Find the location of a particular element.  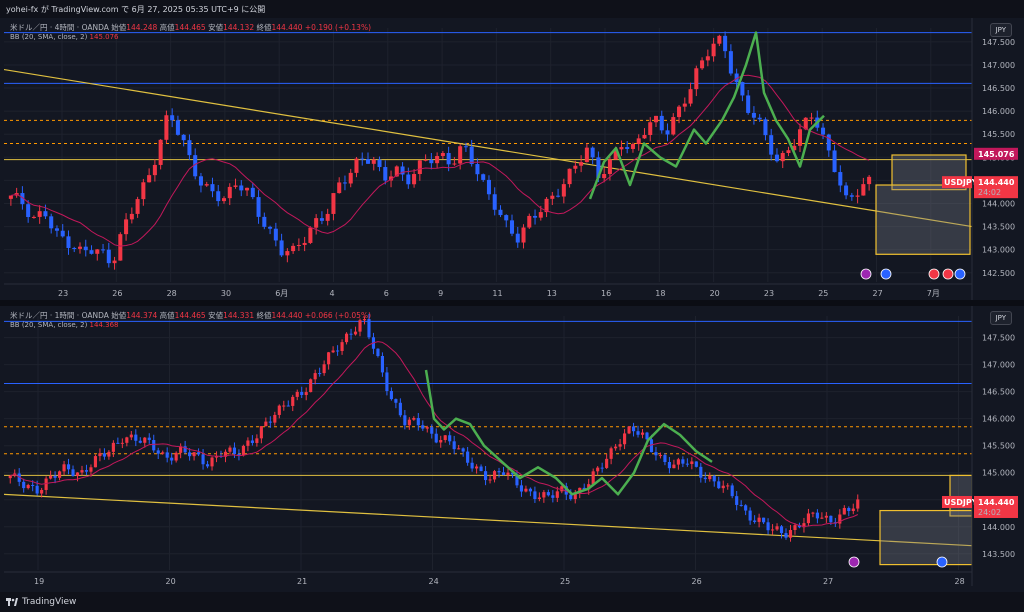

bb-indicator-label: BB (20, SMA, close, 2) 145.076 is located at coordinates (64, 37).